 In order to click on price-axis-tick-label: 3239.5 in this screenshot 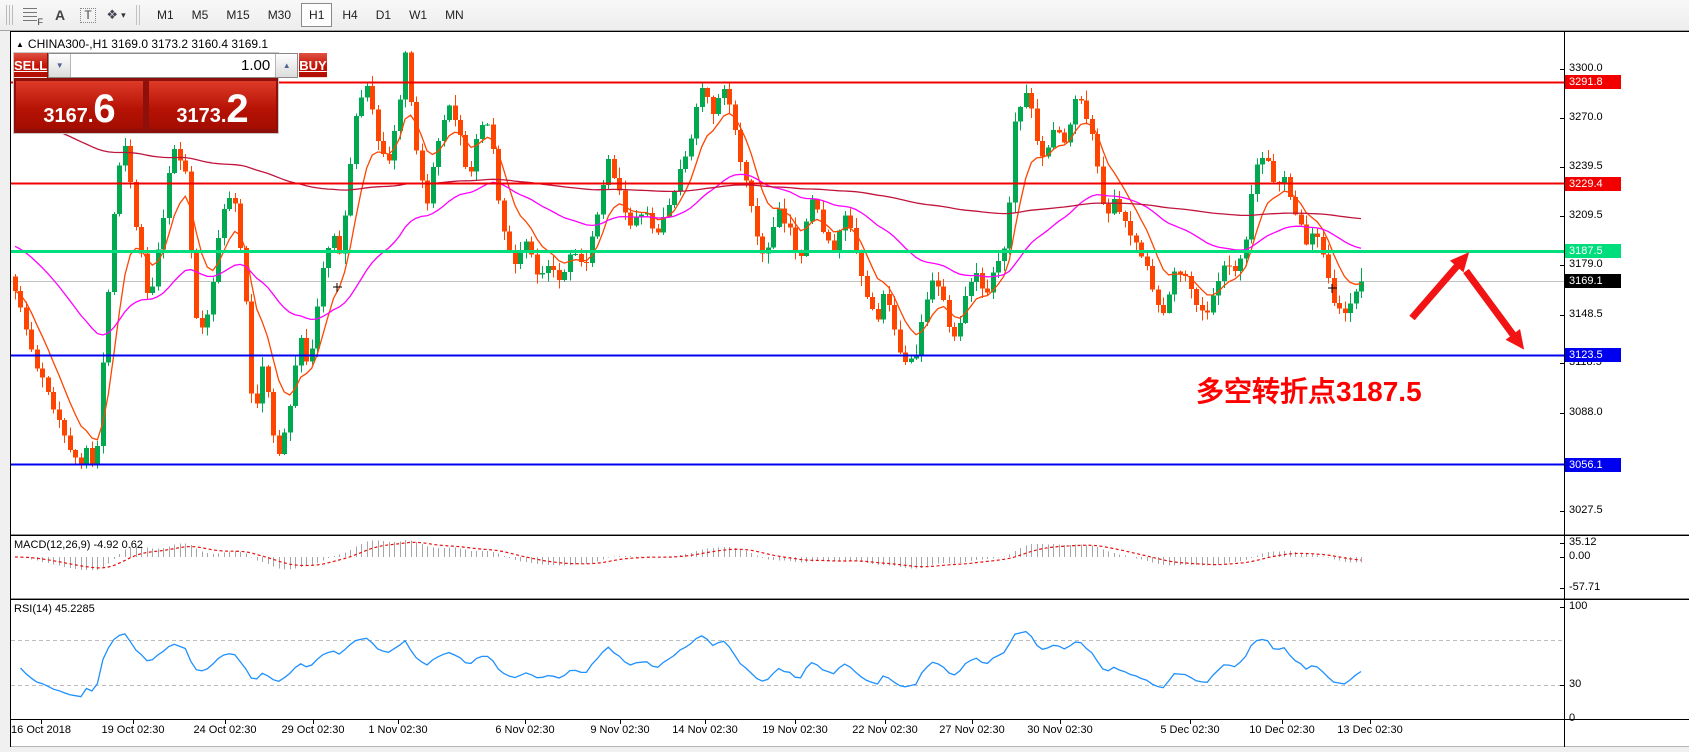, I will do `click(1586, 166)`.